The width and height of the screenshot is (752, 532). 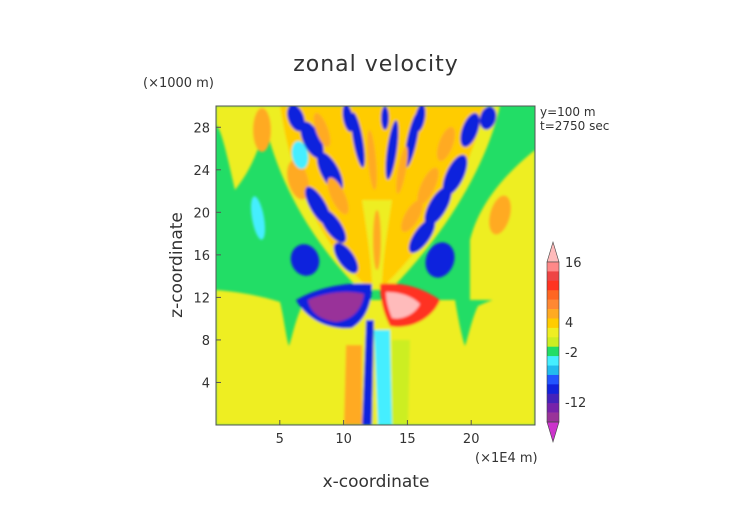 I want to click on contour-column-orange, so click(x=353, y=385).